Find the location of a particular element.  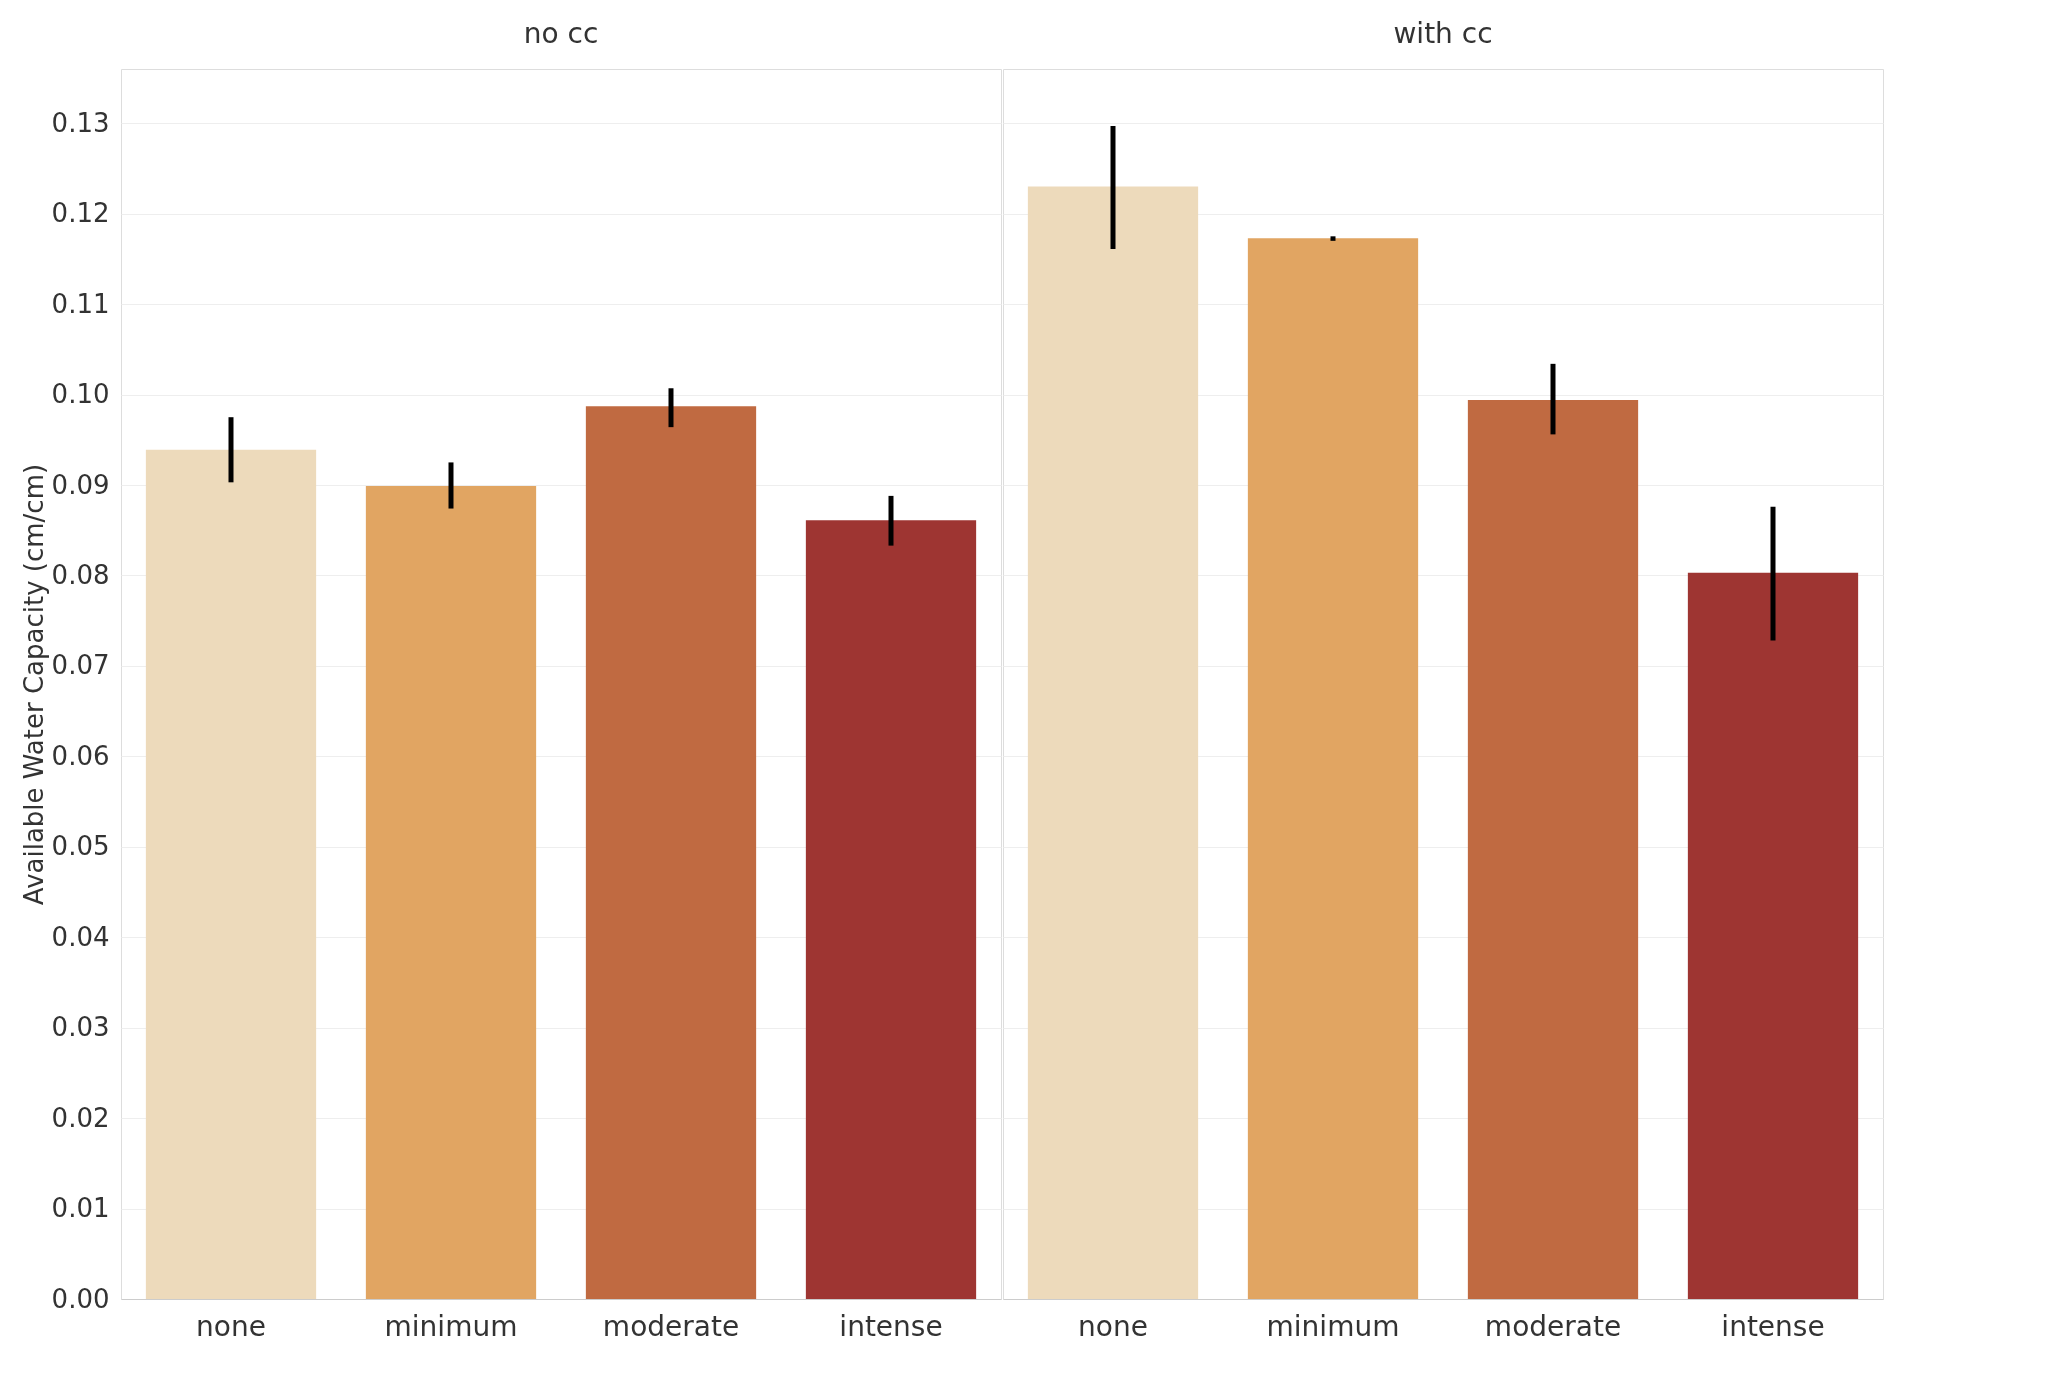

y-tick-label: 0.01 is located at coordinates (80, 1208).